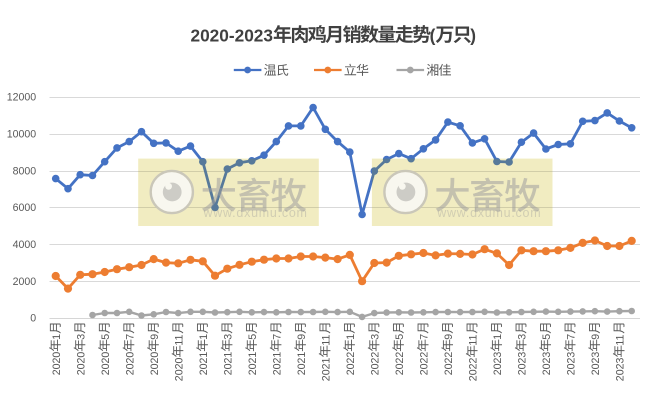 The height and width of the screenshot is (406, 658). I want to click on svg-text: 2020-2023, so click(232, 35).